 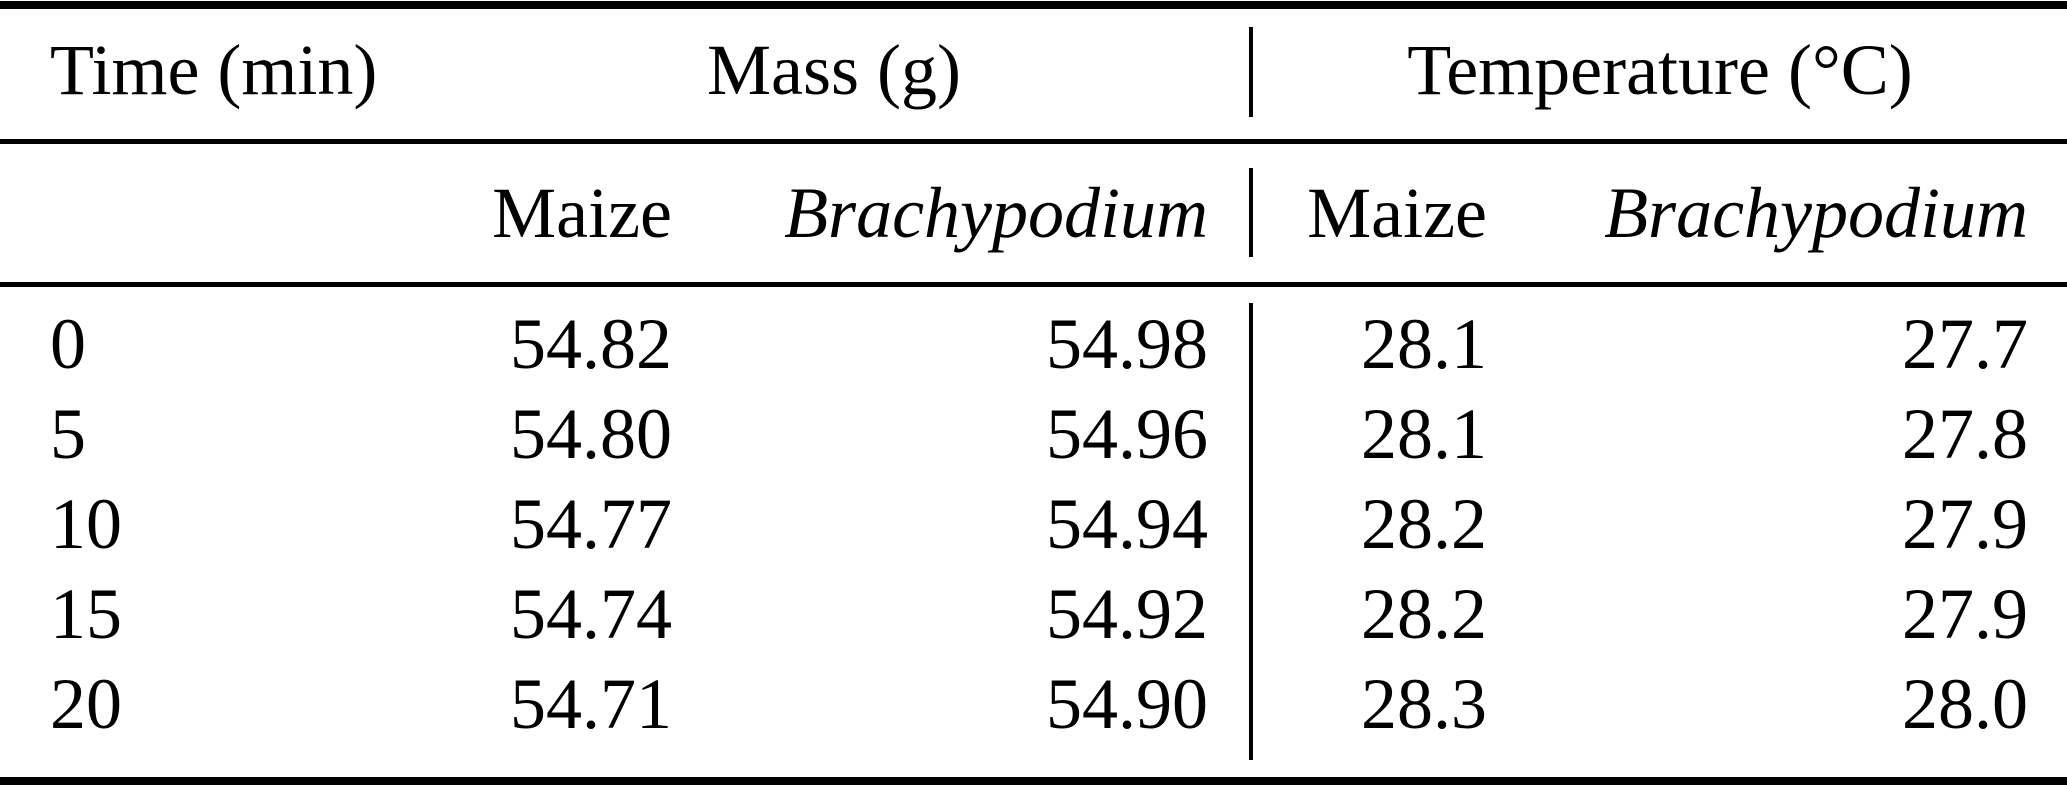 I want to click on header-mass-group: Mass (g), so click(x=834, y=69).